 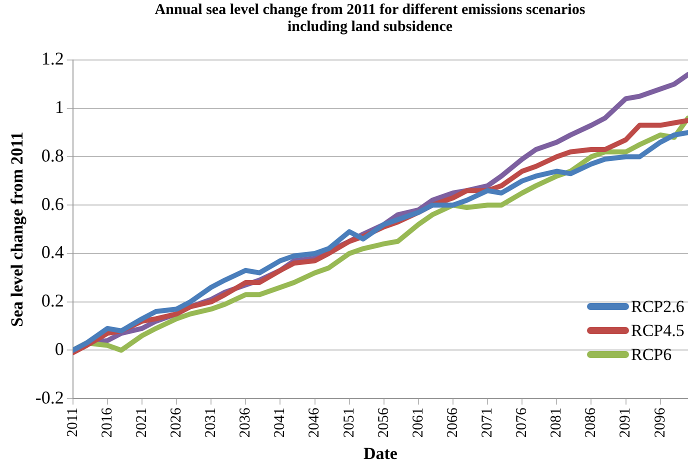 What do you see at coordinates (59, 348) in the screenshot?
I see `y-tick-label: 0` at bounding box center [59, 348].